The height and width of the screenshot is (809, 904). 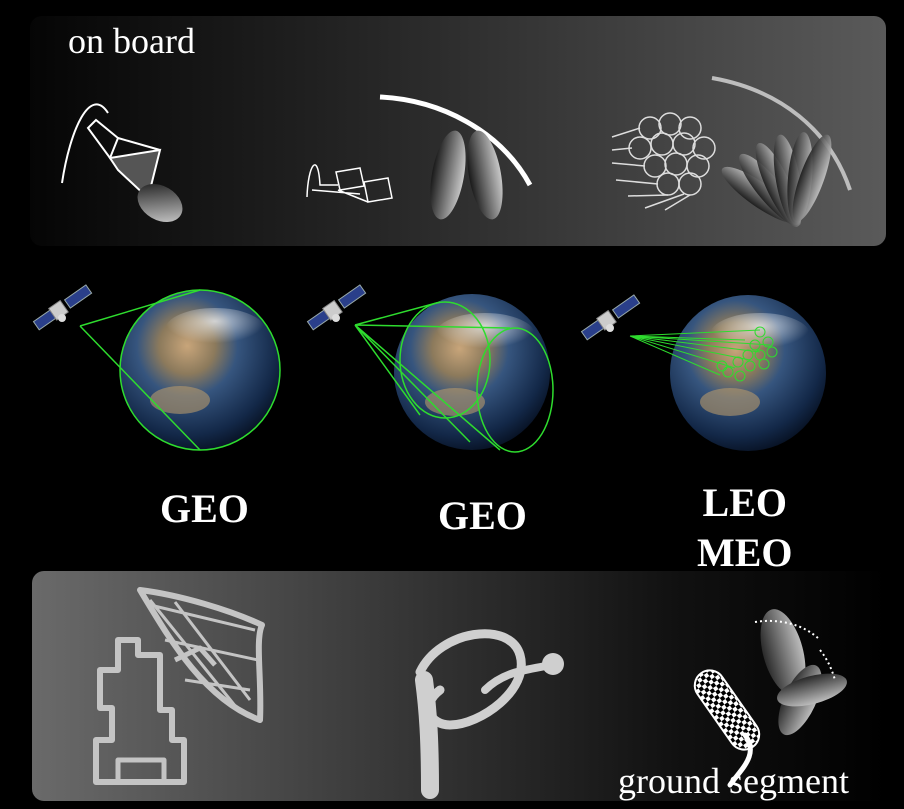 I want to click on flat-panel-terminal-icon, so click(x=770, y=698).